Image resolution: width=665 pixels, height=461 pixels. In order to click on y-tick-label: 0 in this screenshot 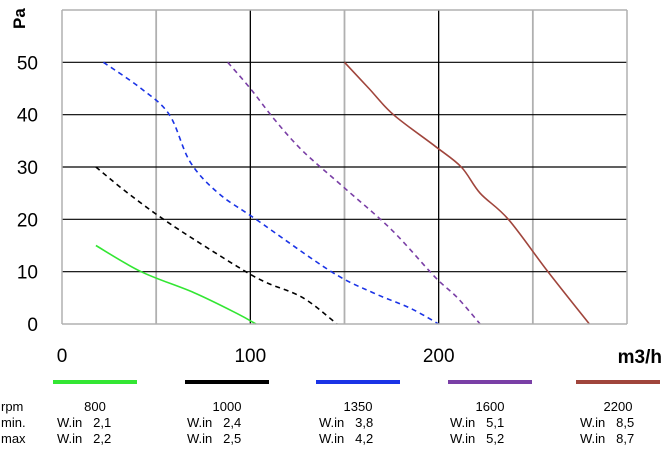, I will do `click(32, 325)`.